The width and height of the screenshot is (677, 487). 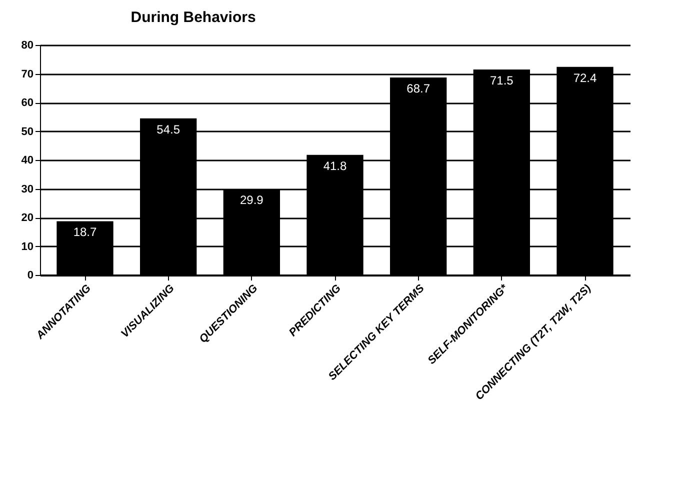 What do you see at coordinates (27, 74) in the screenshot?
I see `y-tick-label: 70` at bounding box center [27, 74].